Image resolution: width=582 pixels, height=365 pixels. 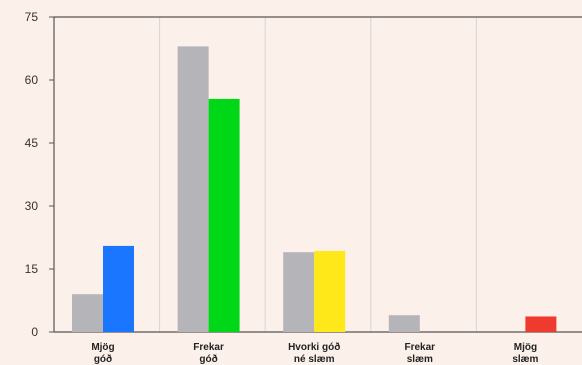 What do you see at coordinates (314, 359) in the screenshot?
I see `x-category-label: né slæm` at bounding box center [314, 359].